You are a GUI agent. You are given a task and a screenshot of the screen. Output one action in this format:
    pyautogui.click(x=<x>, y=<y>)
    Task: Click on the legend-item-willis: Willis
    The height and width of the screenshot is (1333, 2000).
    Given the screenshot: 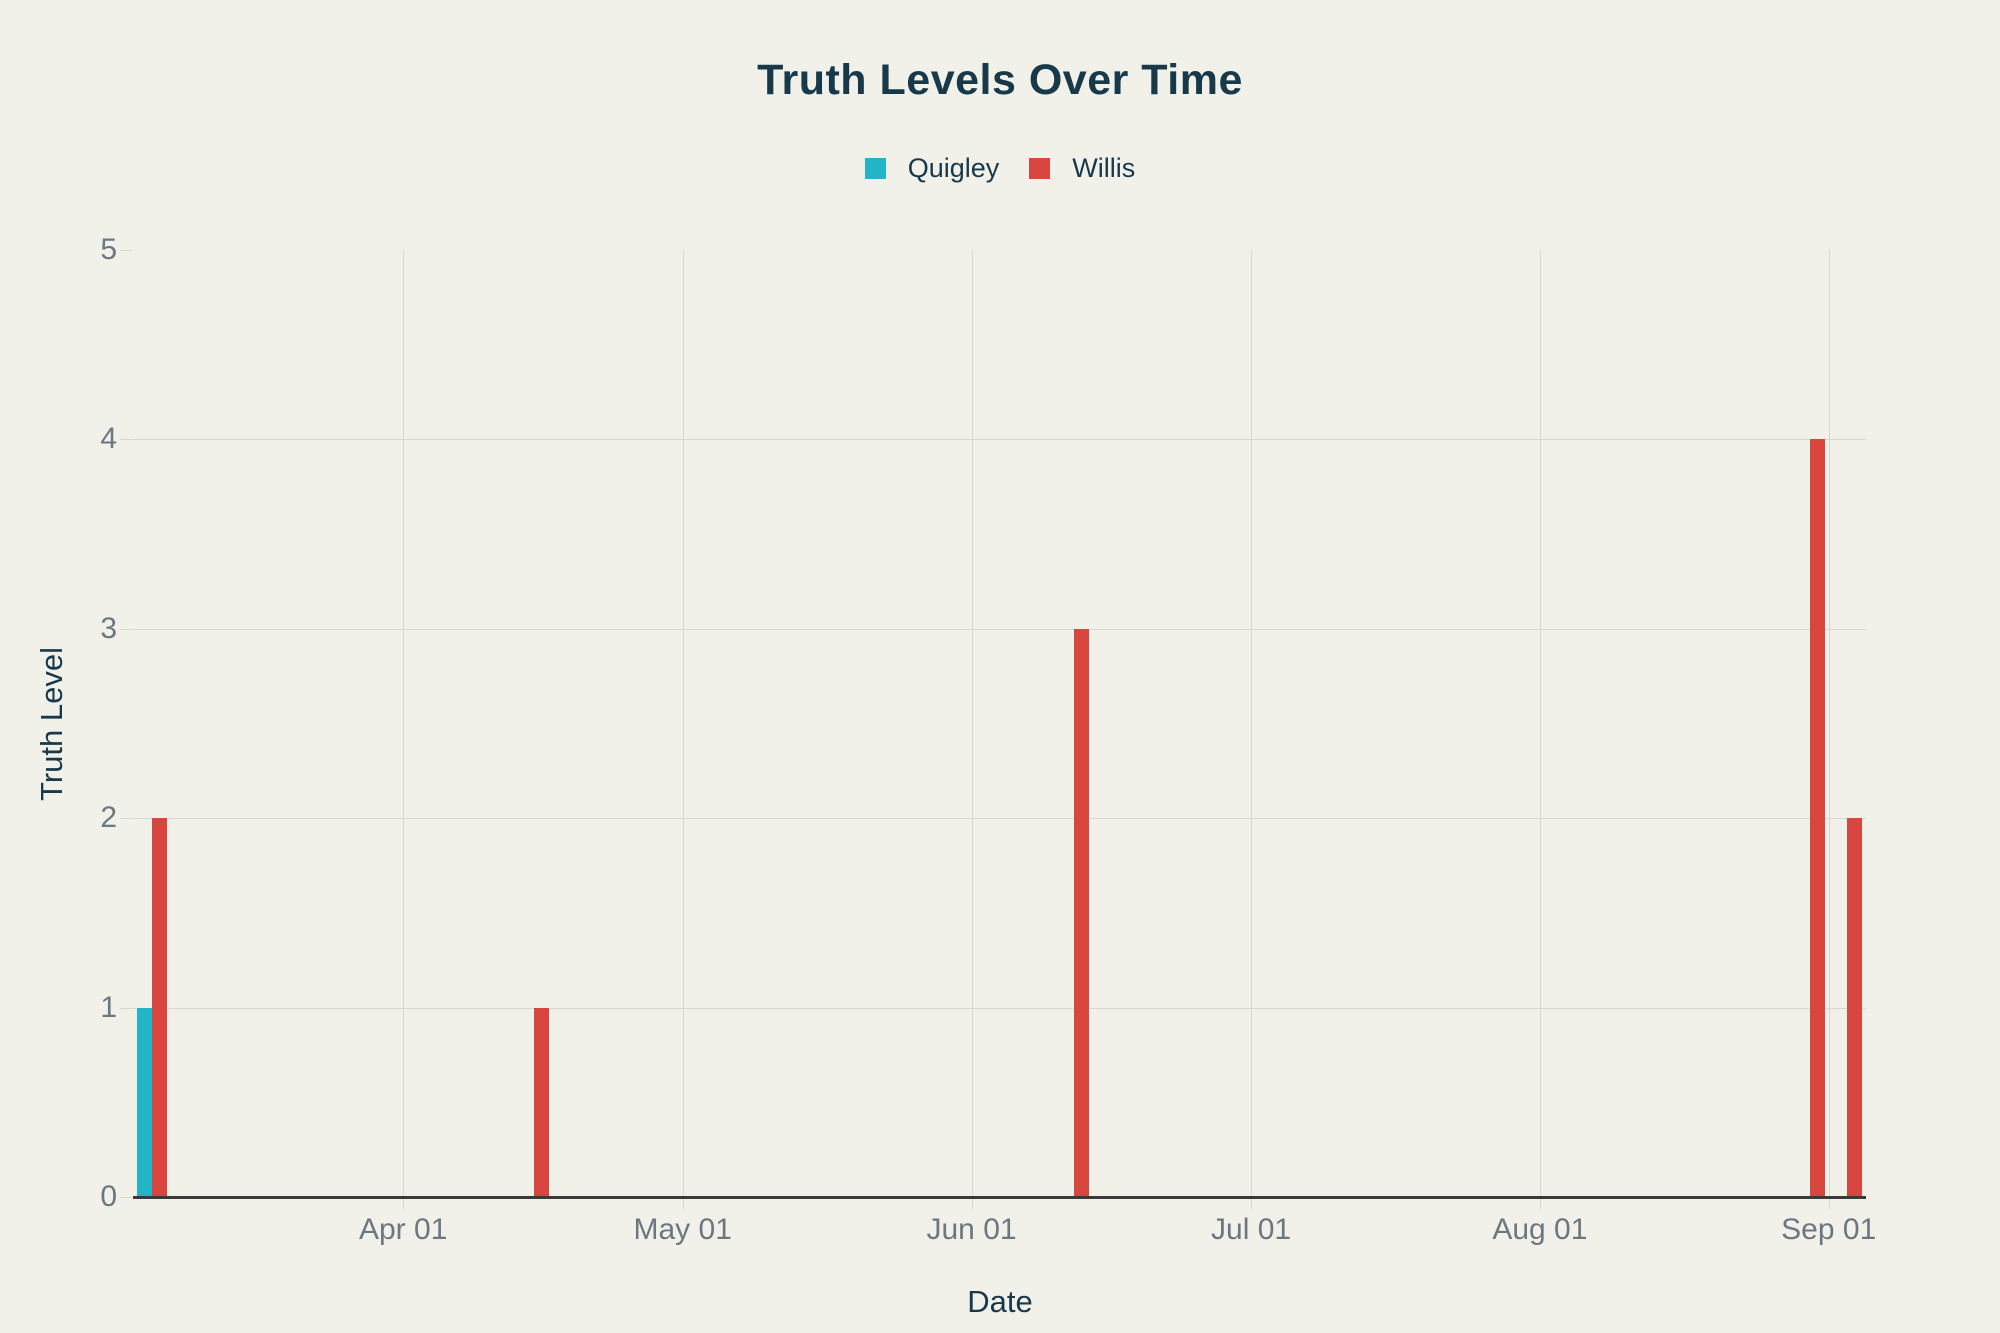 What is the action you would take?
    pyautogui.click(x=1082, y=168)
    